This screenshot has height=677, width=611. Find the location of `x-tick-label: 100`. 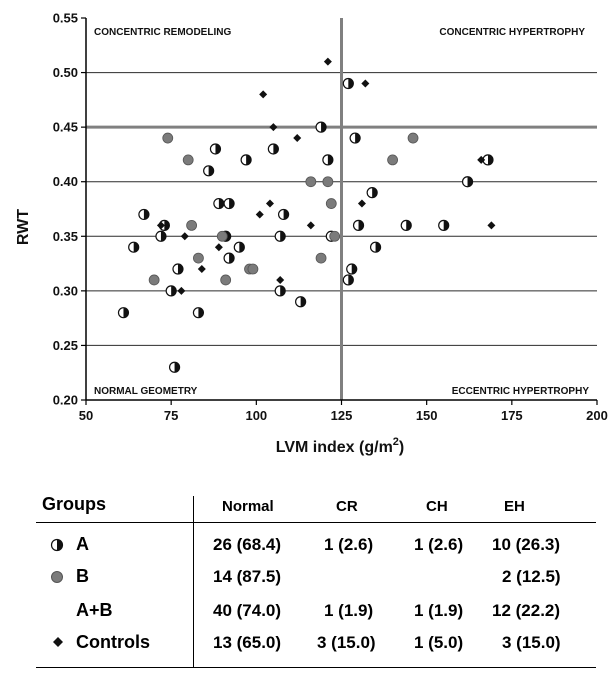

x-tick-label: 100 is located at coordinates (256, 415).